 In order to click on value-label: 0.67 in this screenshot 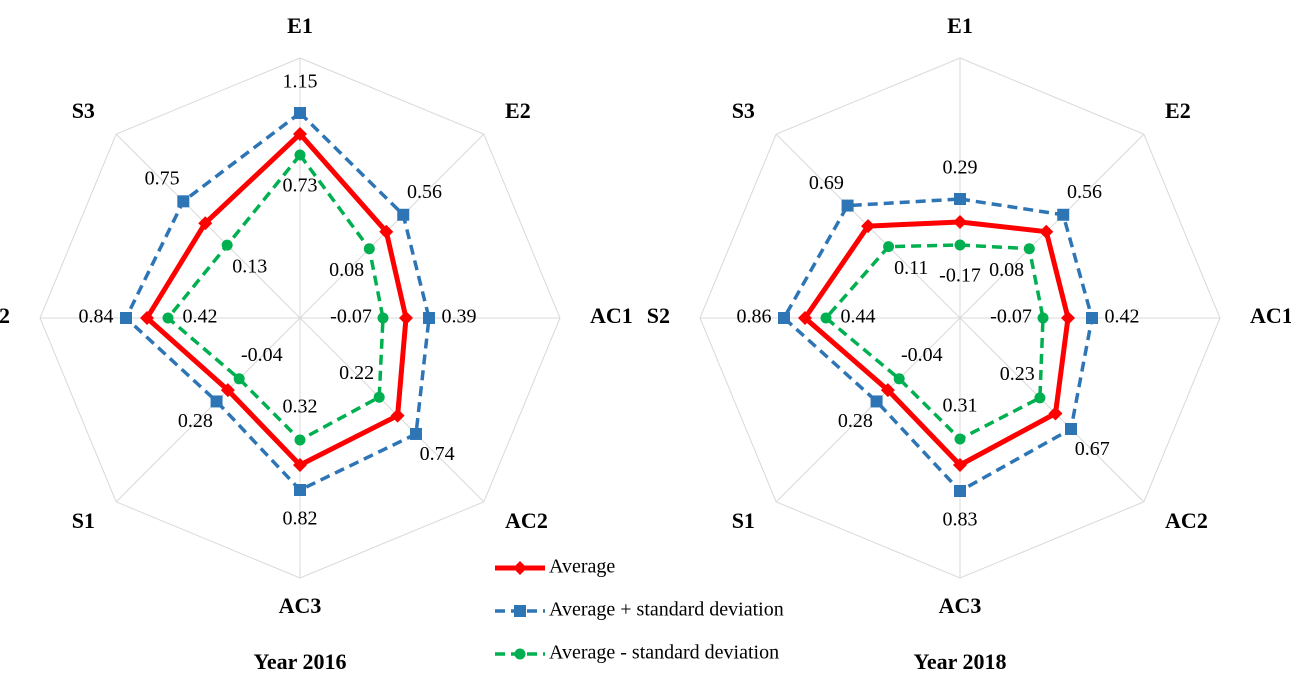, I will do `click(1092, 449)`.